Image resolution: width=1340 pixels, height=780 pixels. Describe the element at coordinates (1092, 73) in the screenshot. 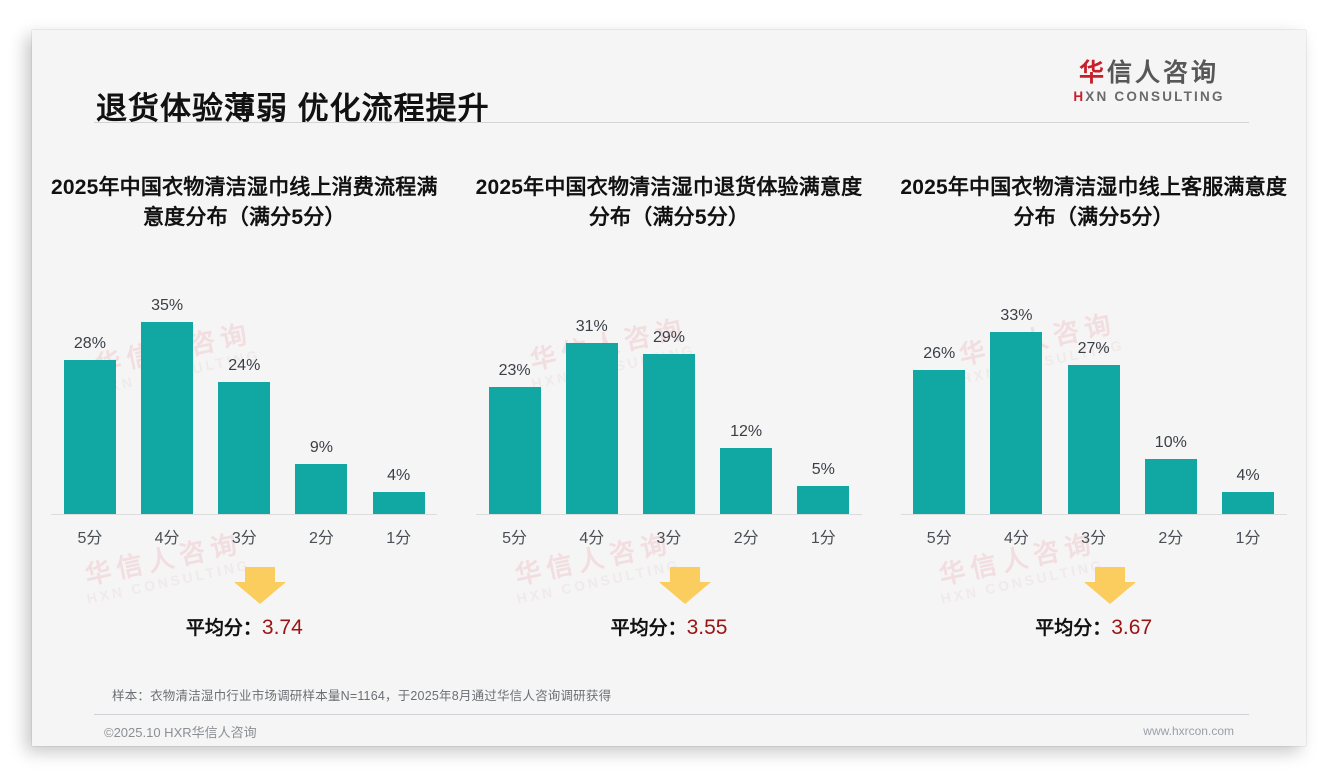

I see `logo-char-hua: 华` at that location.